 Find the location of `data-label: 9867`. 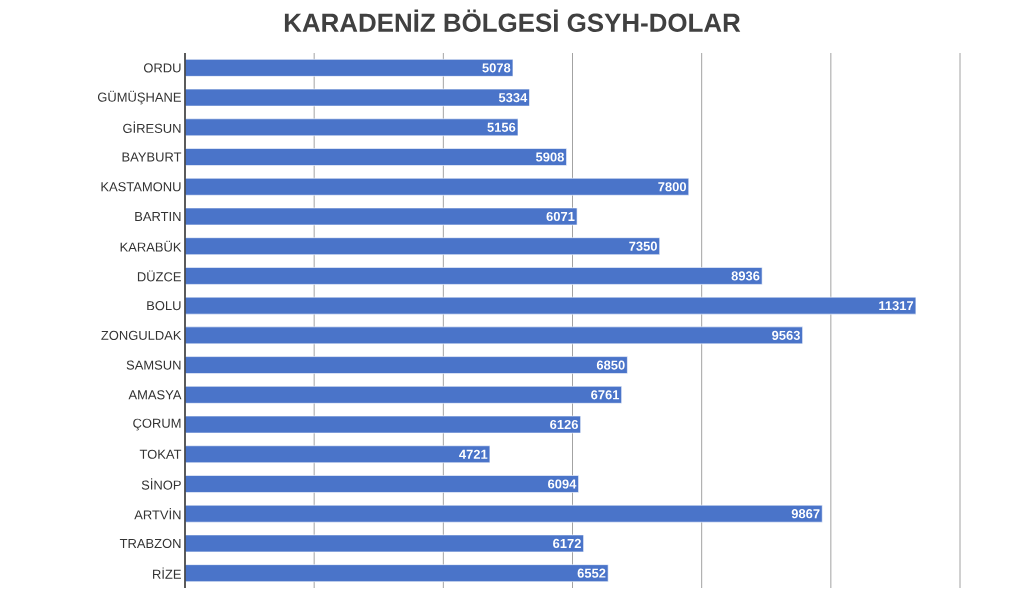

data-label: 9867 is located at coordinates (805, 514).